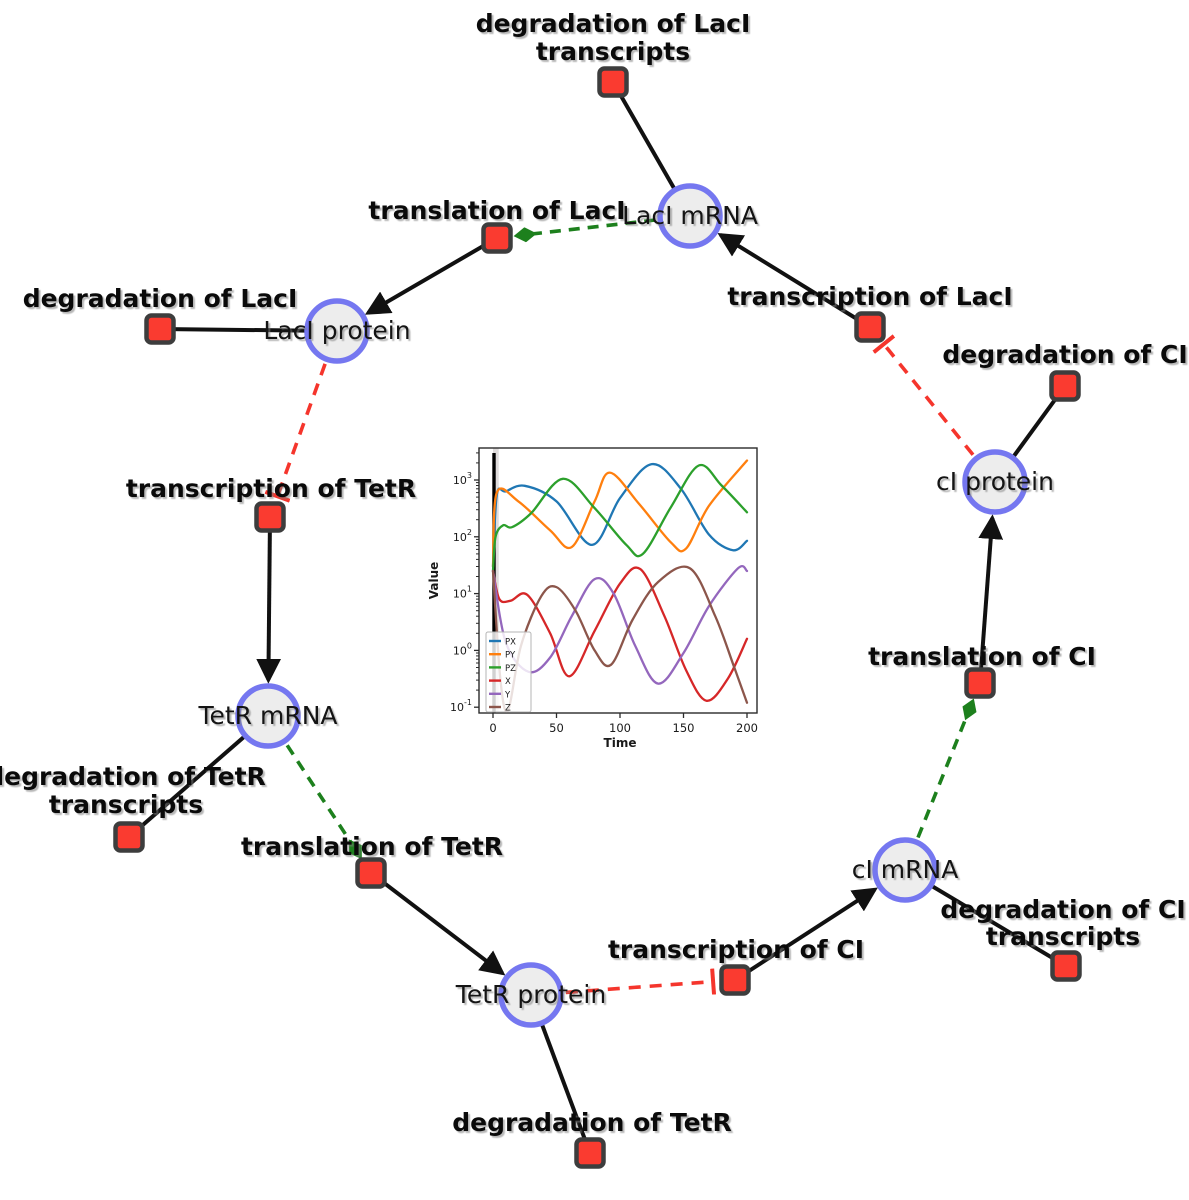 This screenshot has width=1189, height=1200. I want to click on reaction-node-deg-tetr, so click(590, 1153).